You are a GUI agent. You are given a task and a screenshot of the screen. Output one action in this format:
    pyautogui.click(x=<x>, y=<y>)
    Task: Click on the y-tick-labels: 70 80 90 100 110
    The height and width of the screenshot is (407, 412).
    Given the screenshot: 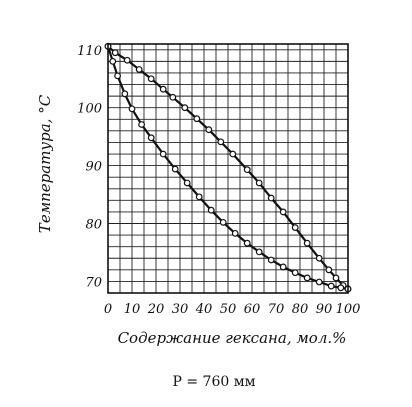 What is the action you would take?
    pyautogui.click(x=89, y=167)
    